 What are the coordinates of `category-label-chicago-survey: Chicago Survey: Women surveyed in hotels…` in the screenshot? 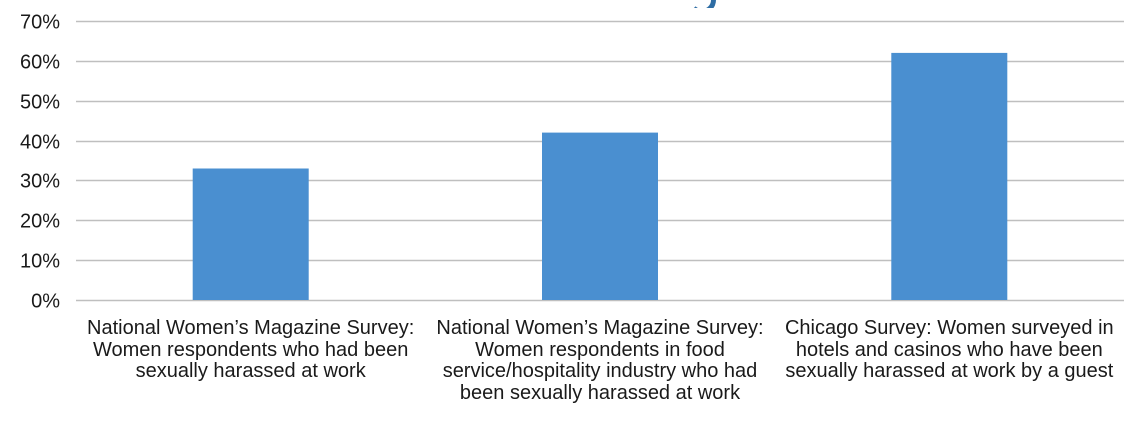 It's located at (949, 349).